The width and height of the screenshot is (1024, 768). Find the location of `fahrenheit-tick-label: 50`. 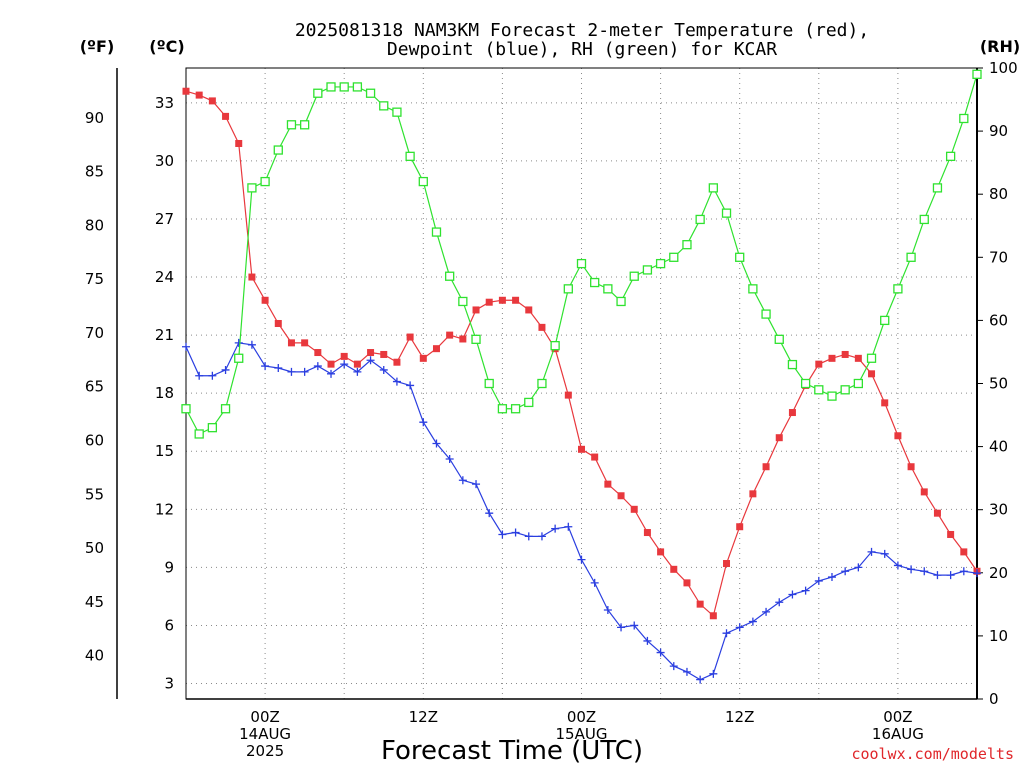

fahrenheit-tick-label: 50 is located at coordinates (94, 548).